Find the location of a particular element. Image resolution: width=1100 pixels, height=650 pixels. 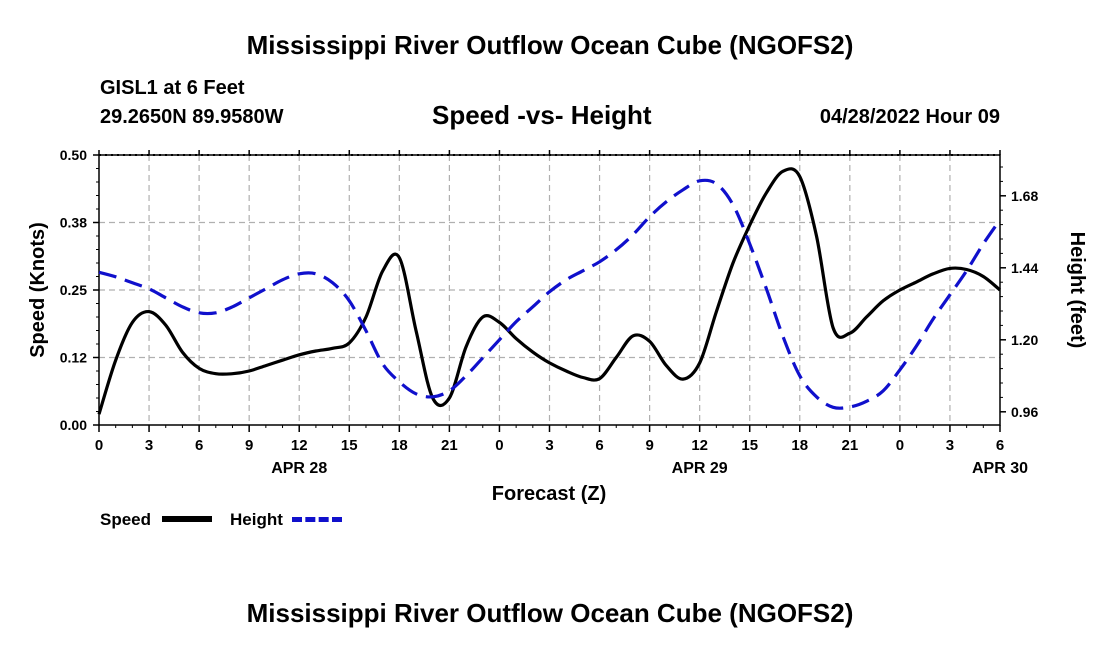

x-date-label: APR 30 is located at coordinates (1000, 468).